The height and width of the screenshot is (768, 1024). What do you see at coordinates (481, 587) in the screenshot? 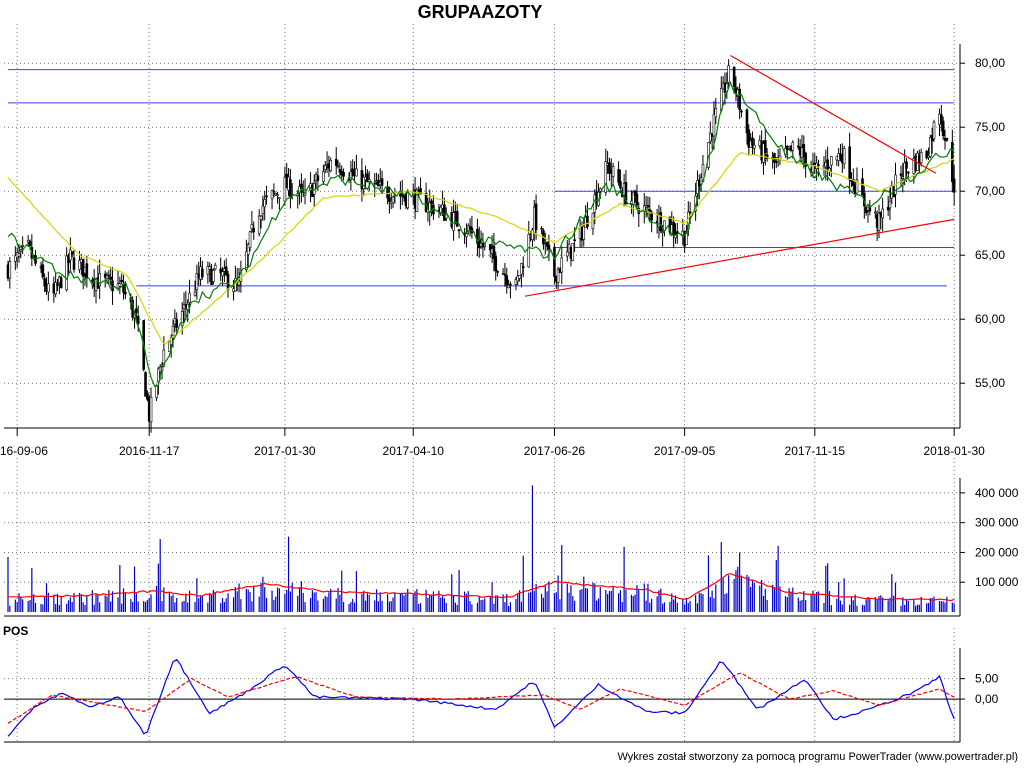
I see `volume-average-line` at bounding box center [481, 587].